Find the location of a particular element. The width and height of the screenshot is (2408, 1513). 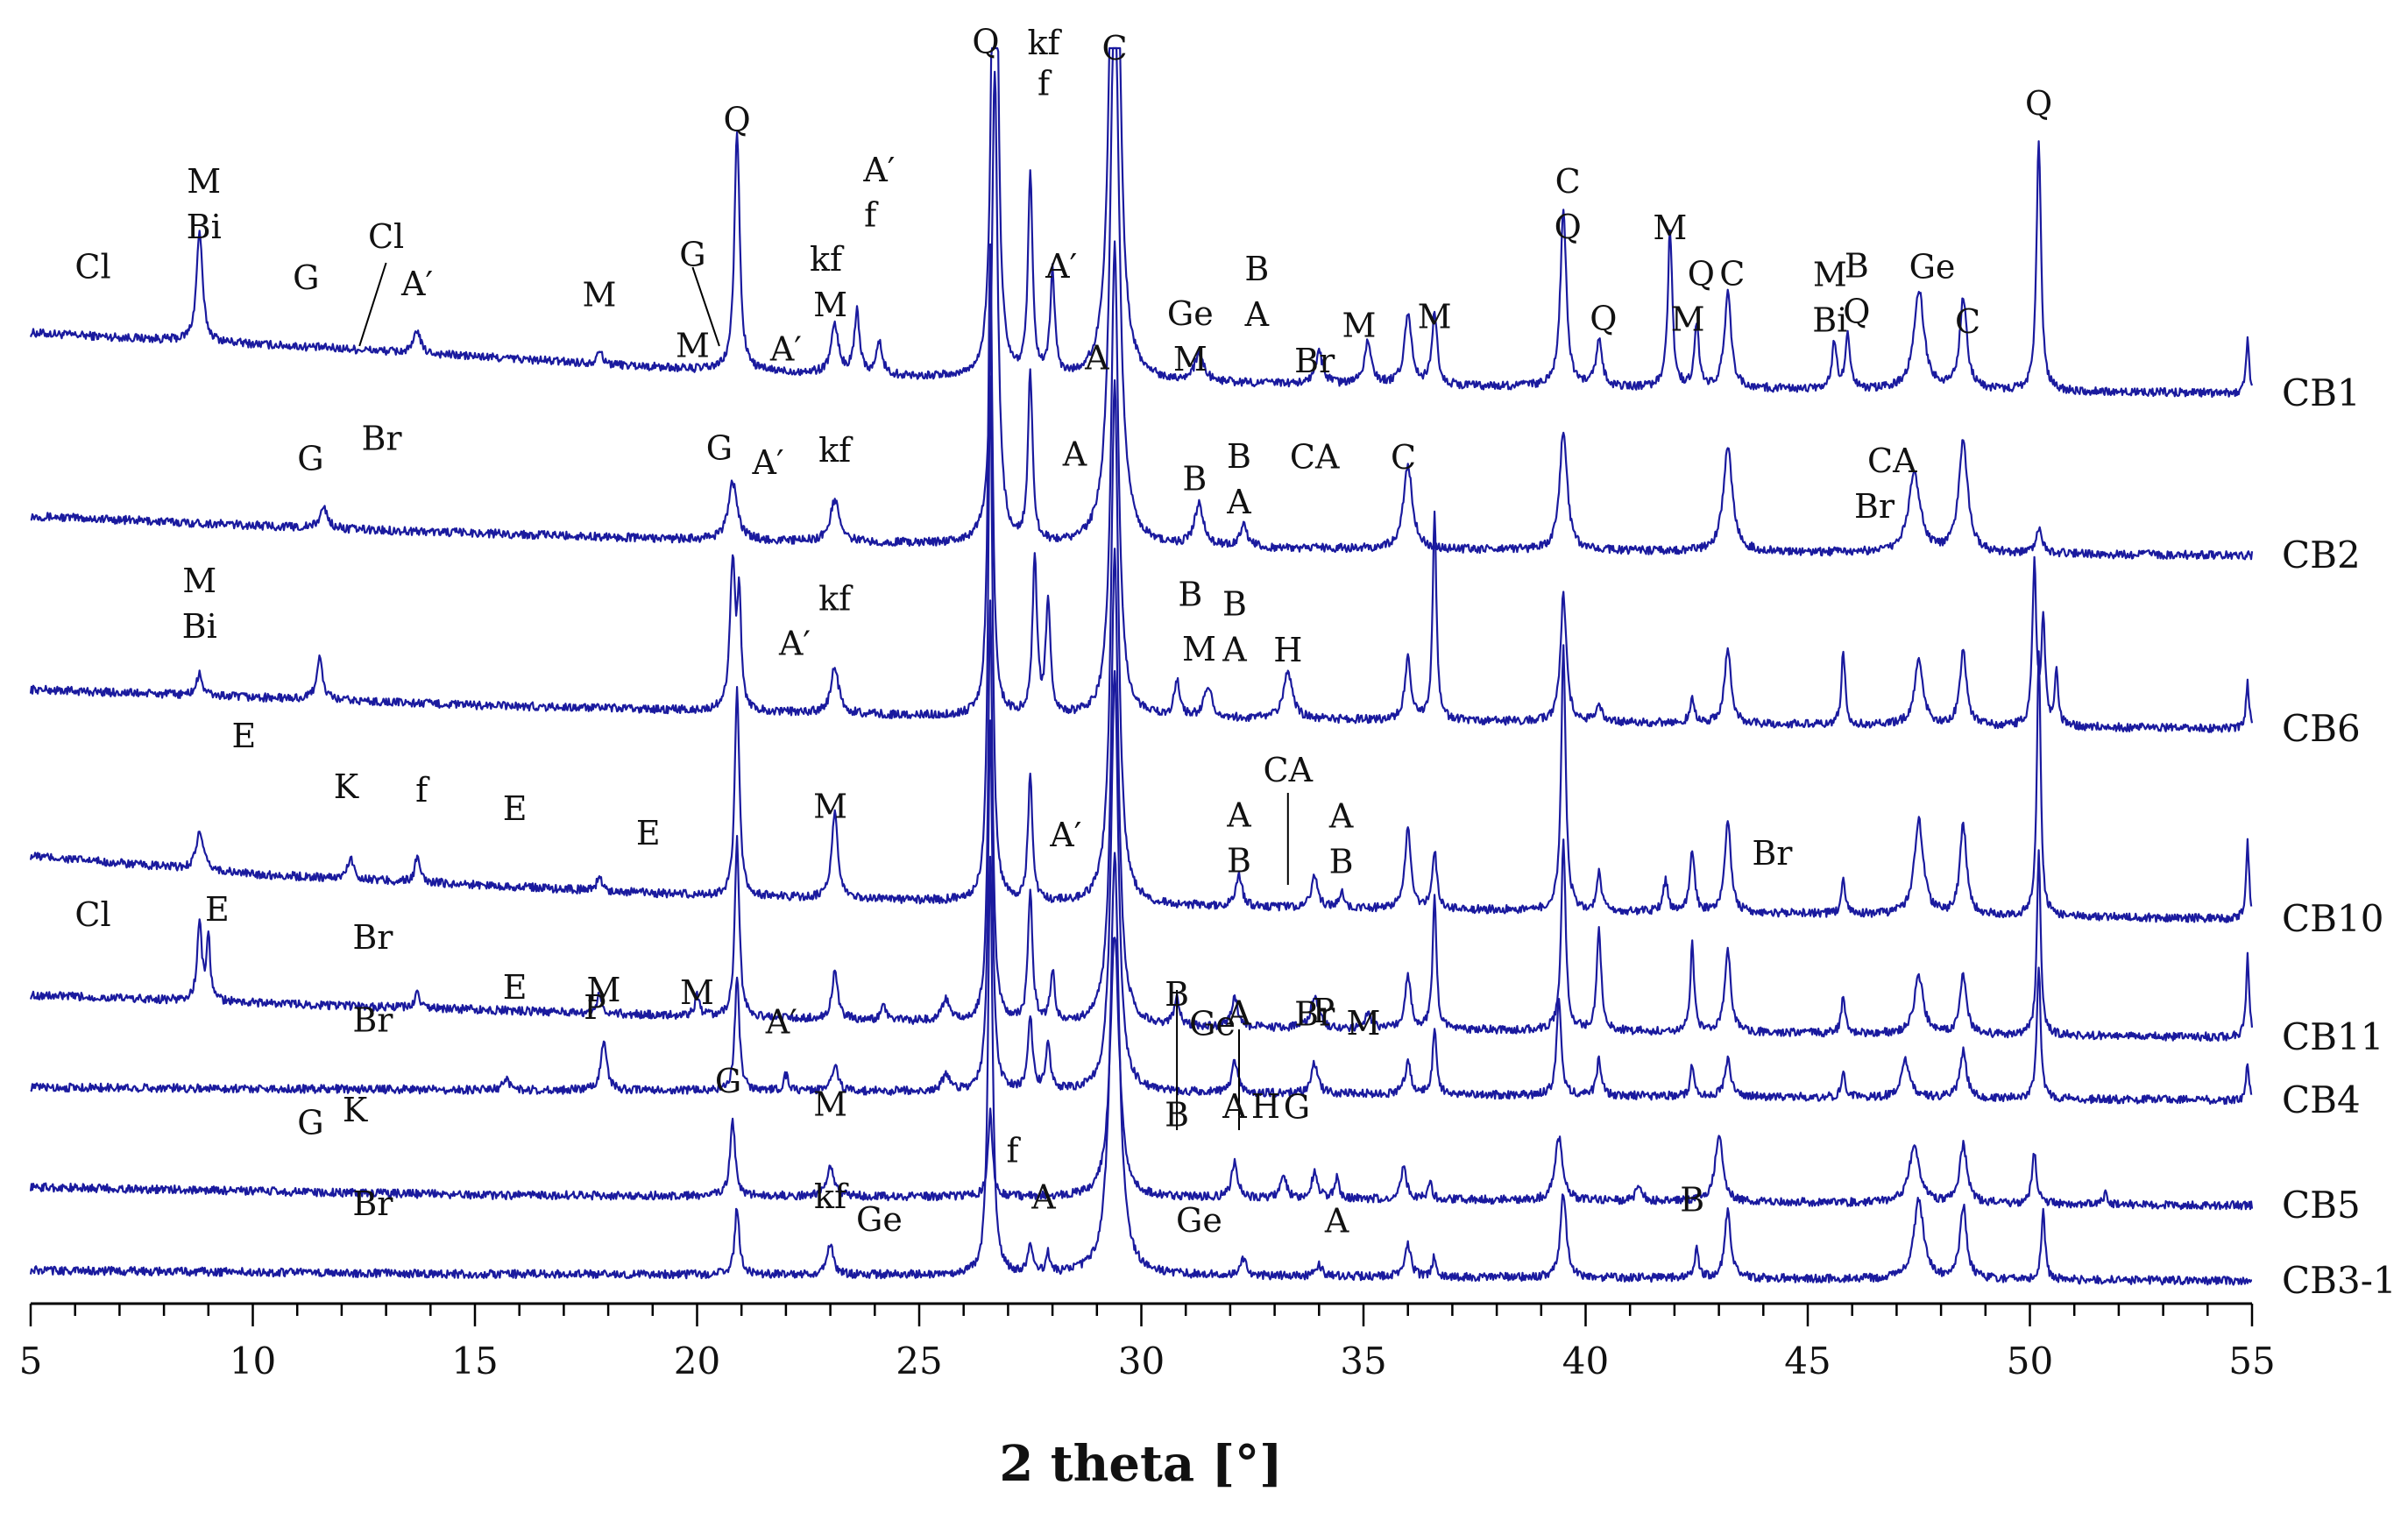

sample-label-cb3-1: CB3-1 is located at coordinates (2340, 1280).